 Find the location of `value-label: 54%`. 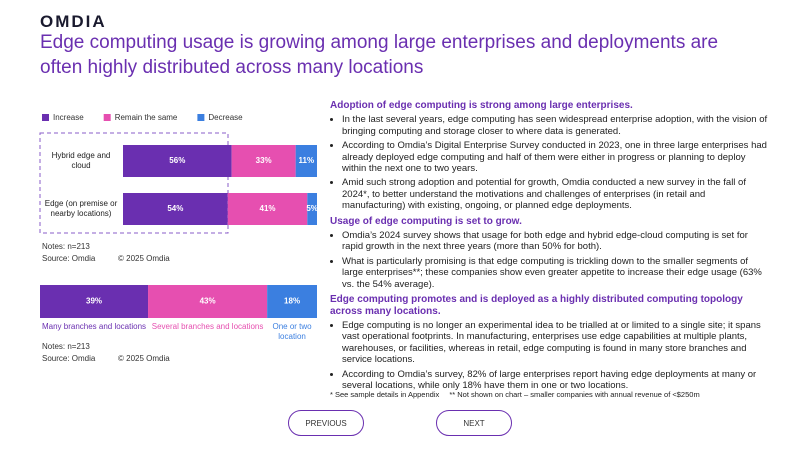

value-label: 54% is located at coordinates (175, 208).